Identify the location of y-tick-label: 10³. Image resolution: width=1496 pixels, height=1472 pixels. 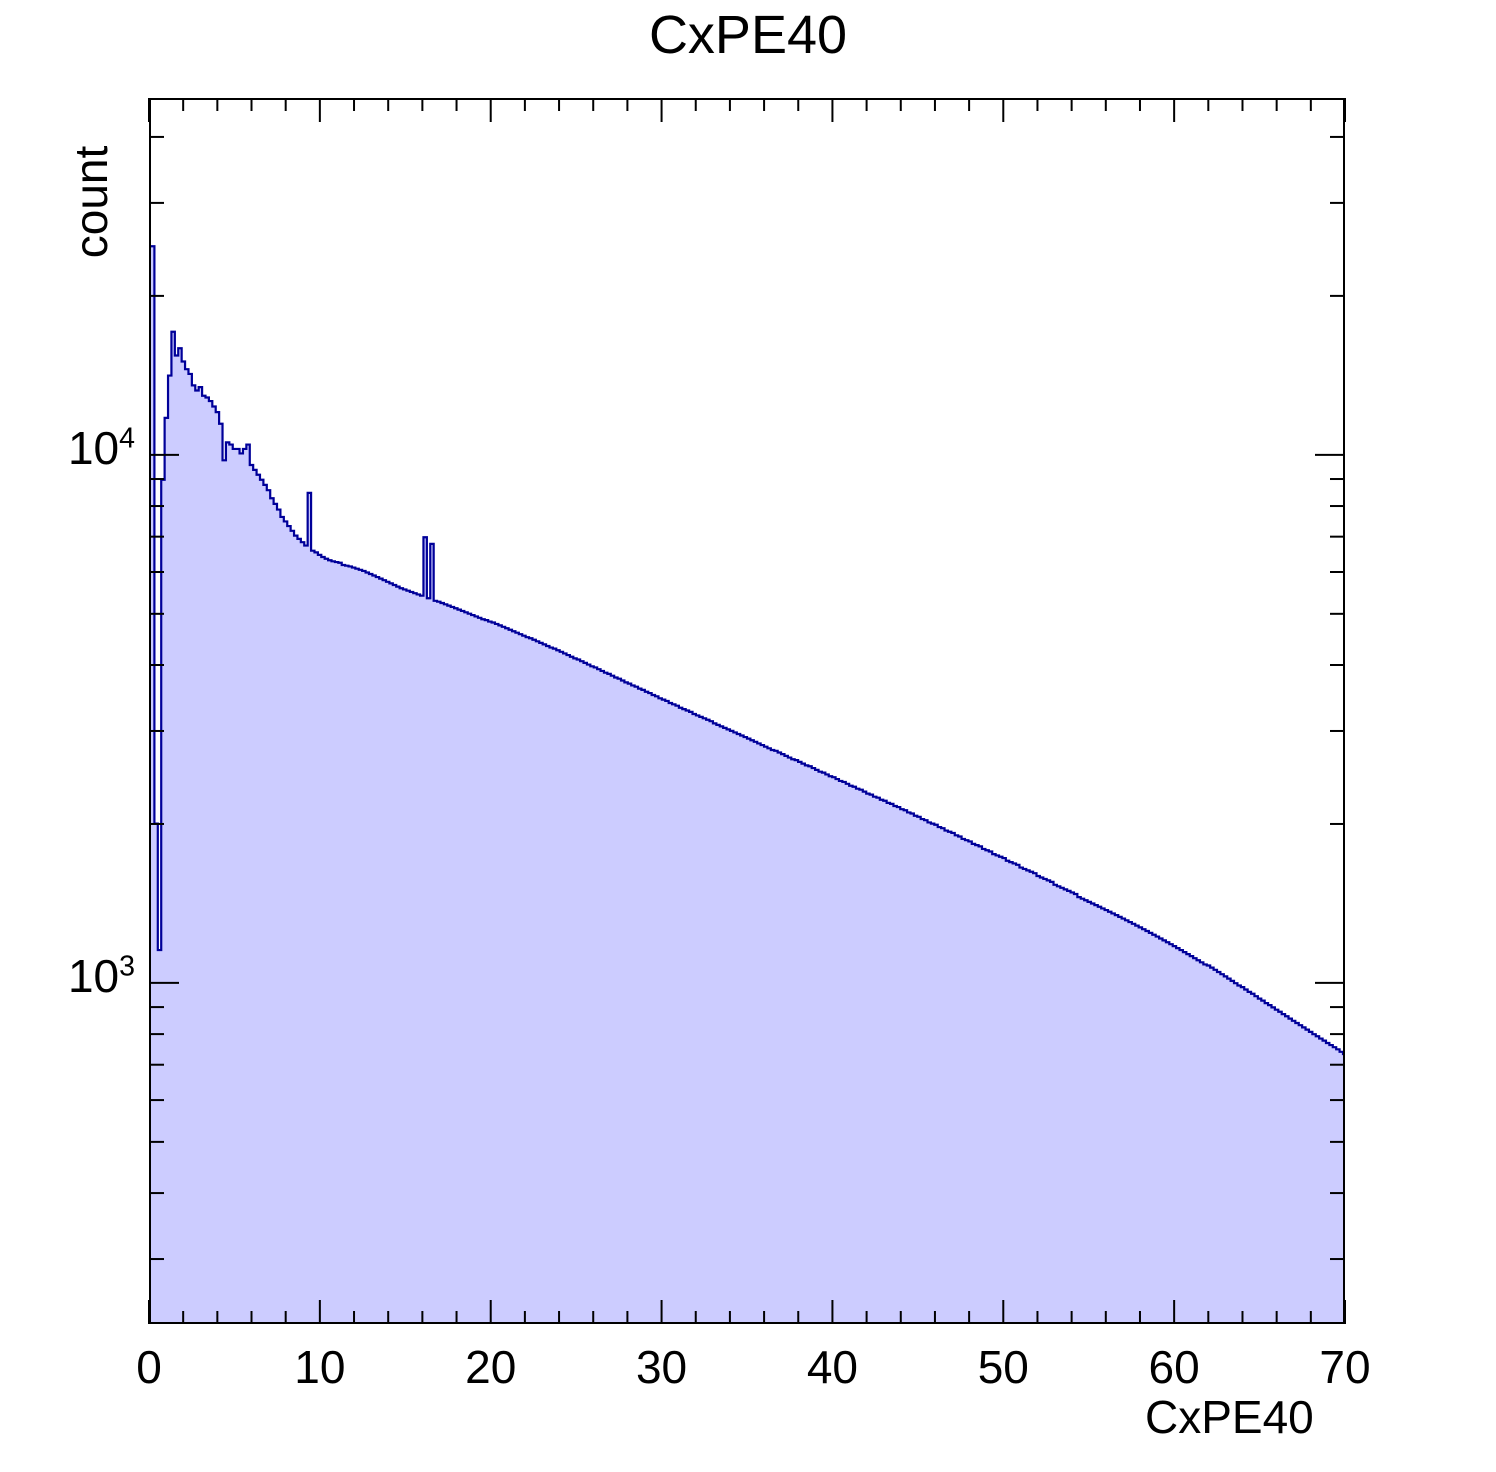
(101, 976).